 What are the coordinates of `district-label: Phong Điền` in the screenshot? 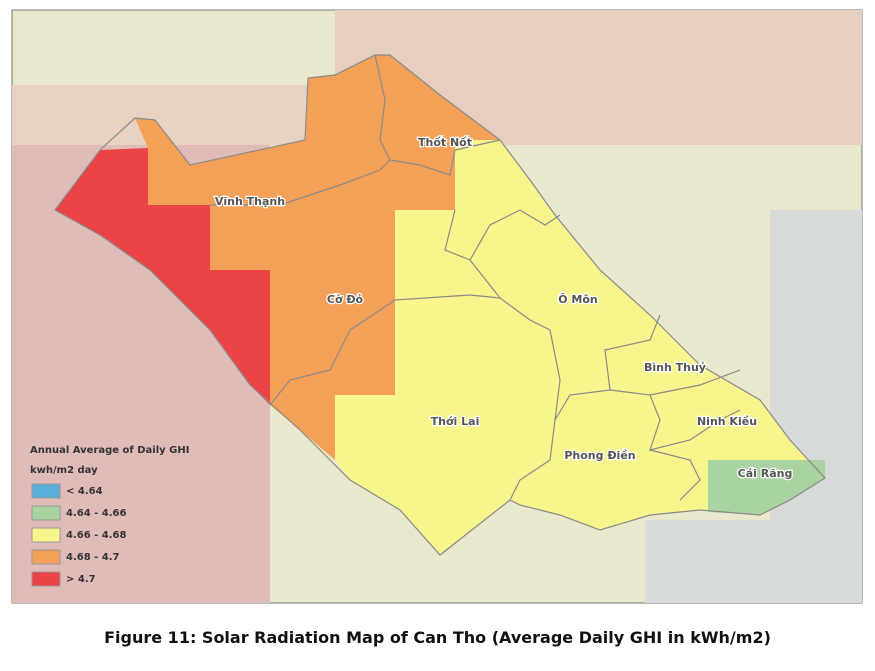 It's located at (599, 455).